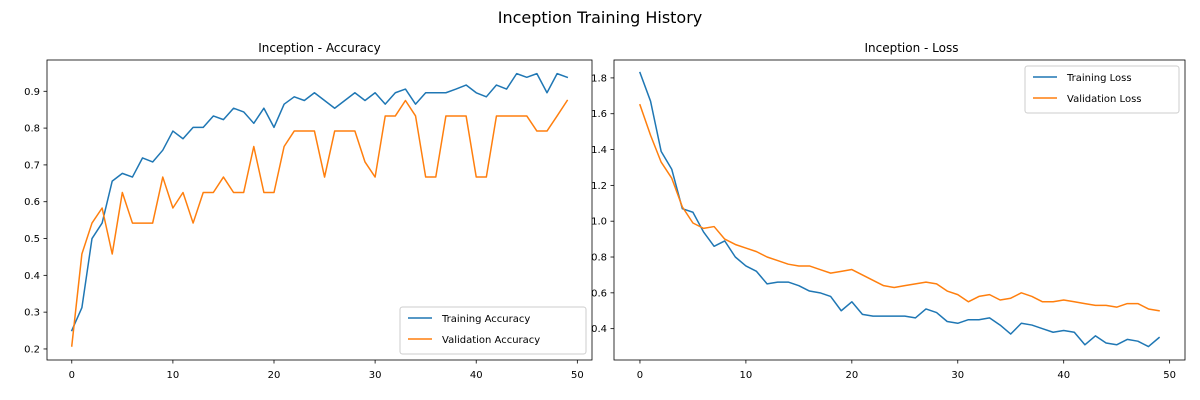  What do you see at coordinates (32, 239) in the screenshot?
I see `accuracy-y-tick-label: 0.5` at bounding box center [32, 239].